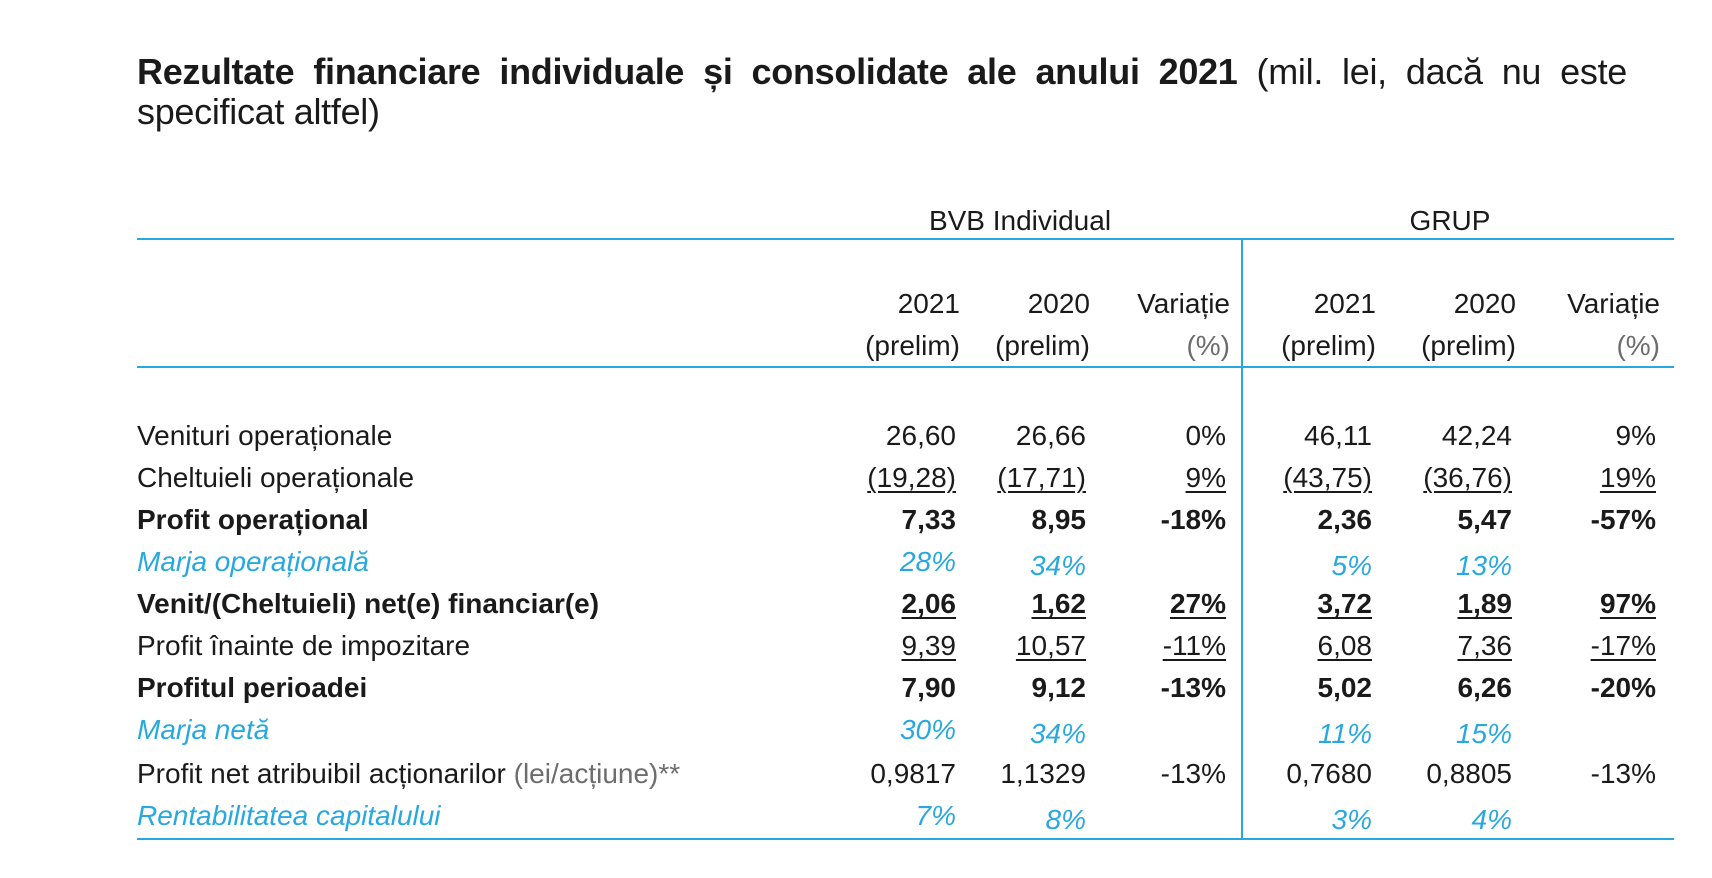  I want to click on col-header-ind-variatie: Variație (%), so click(1183, 324).